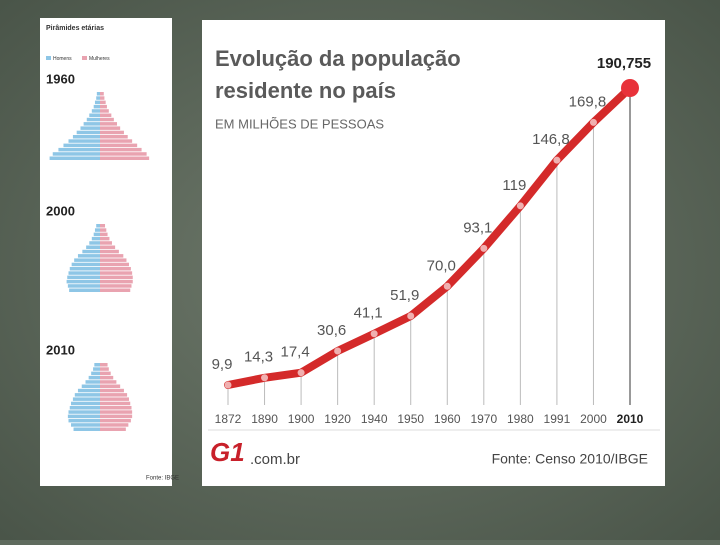  Describe the element at coordinates (60, 349) in the screenshot. I see `pyramid-year: 2010` at that location.